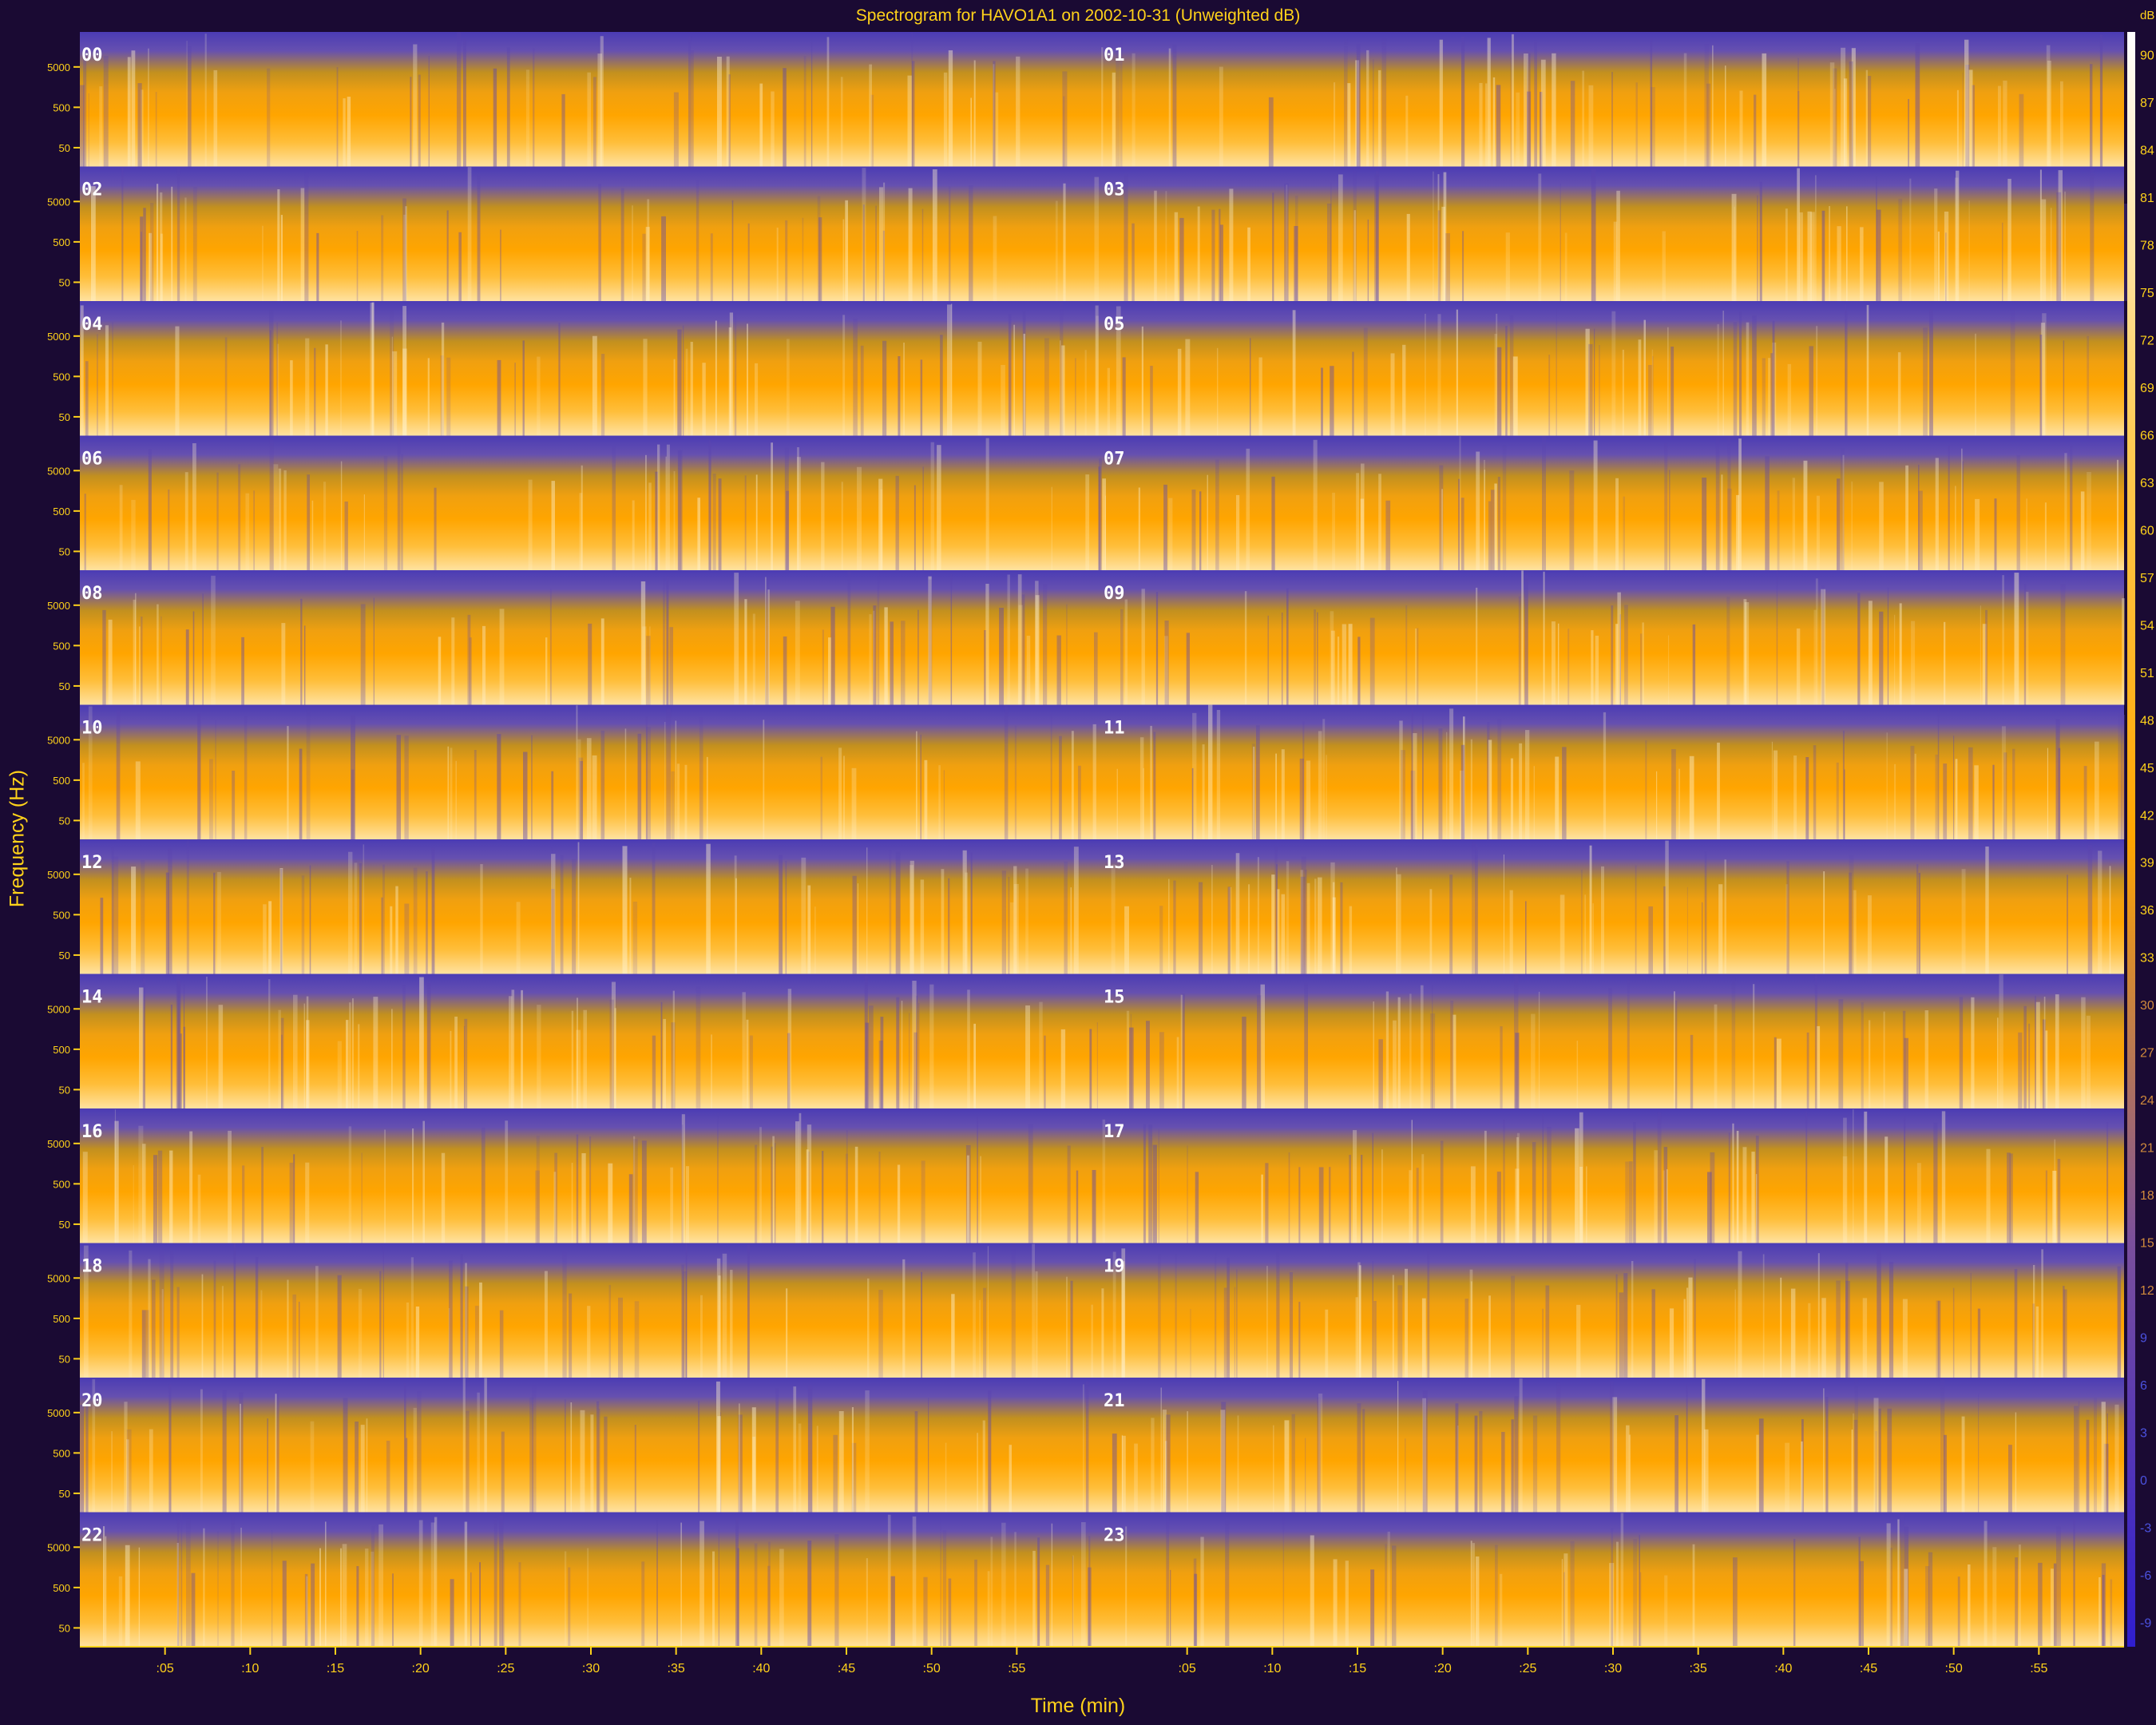  I want to click on x-tick-label: :25, so click(505, 1669).